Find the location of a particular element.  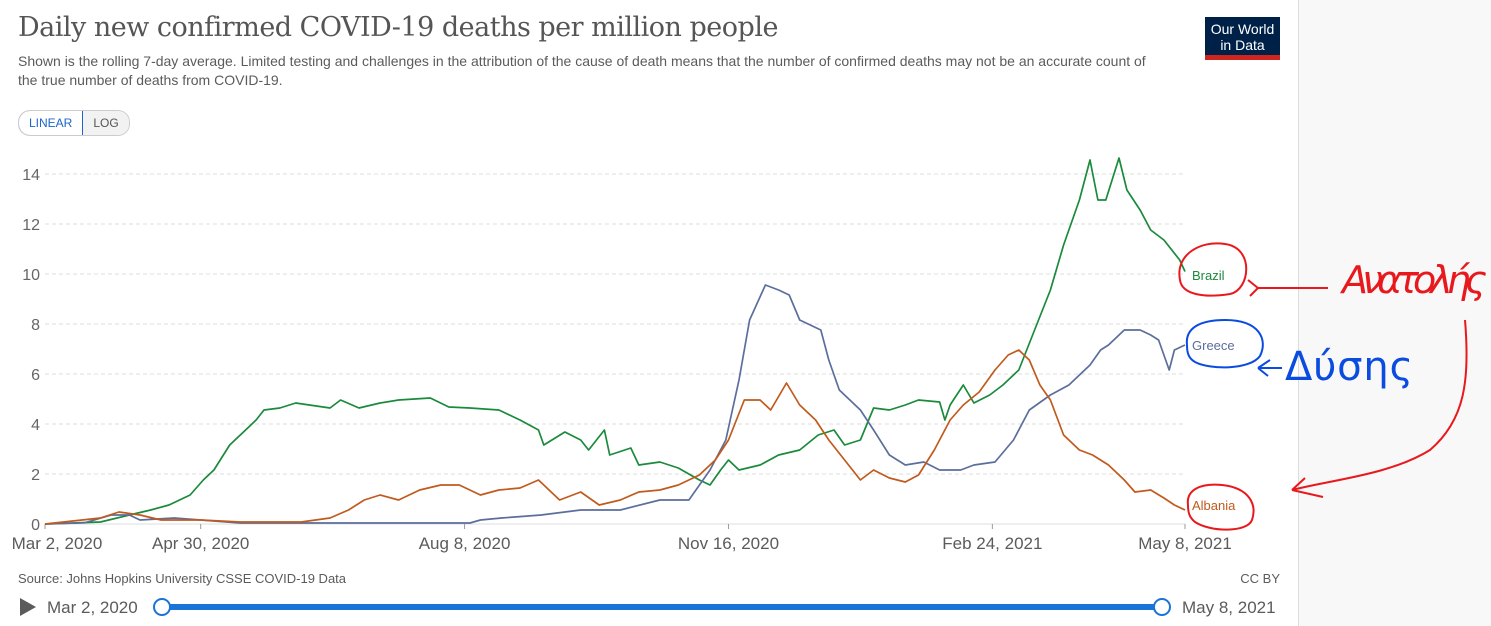

x-tick-label: May 8, 2021 is located at coordinates (1185, 543).